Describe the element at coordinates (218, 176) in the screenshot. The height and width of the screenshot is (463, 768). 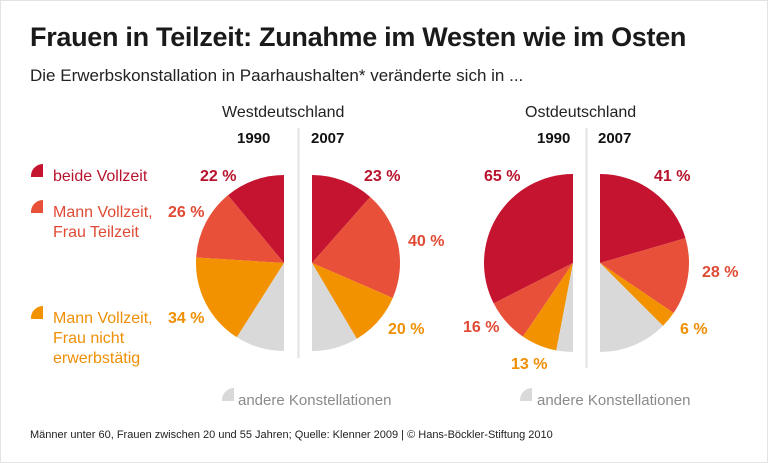
I see `data-label-west-1990-beide: 22 %` at that location.